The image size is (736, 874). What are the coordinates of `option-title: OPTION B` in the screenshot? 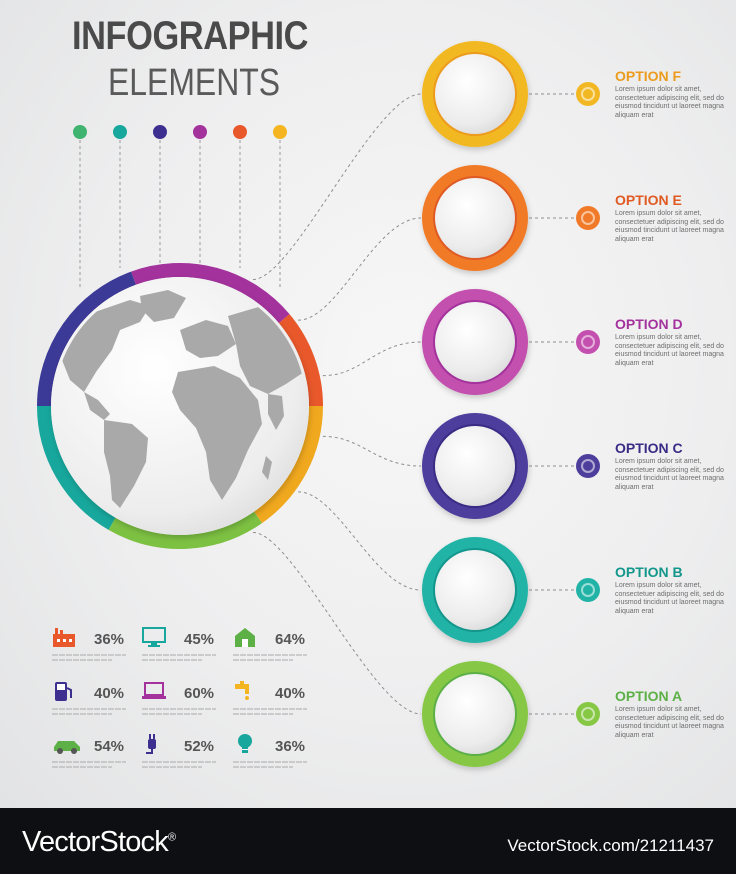 It's located at (649, 572).